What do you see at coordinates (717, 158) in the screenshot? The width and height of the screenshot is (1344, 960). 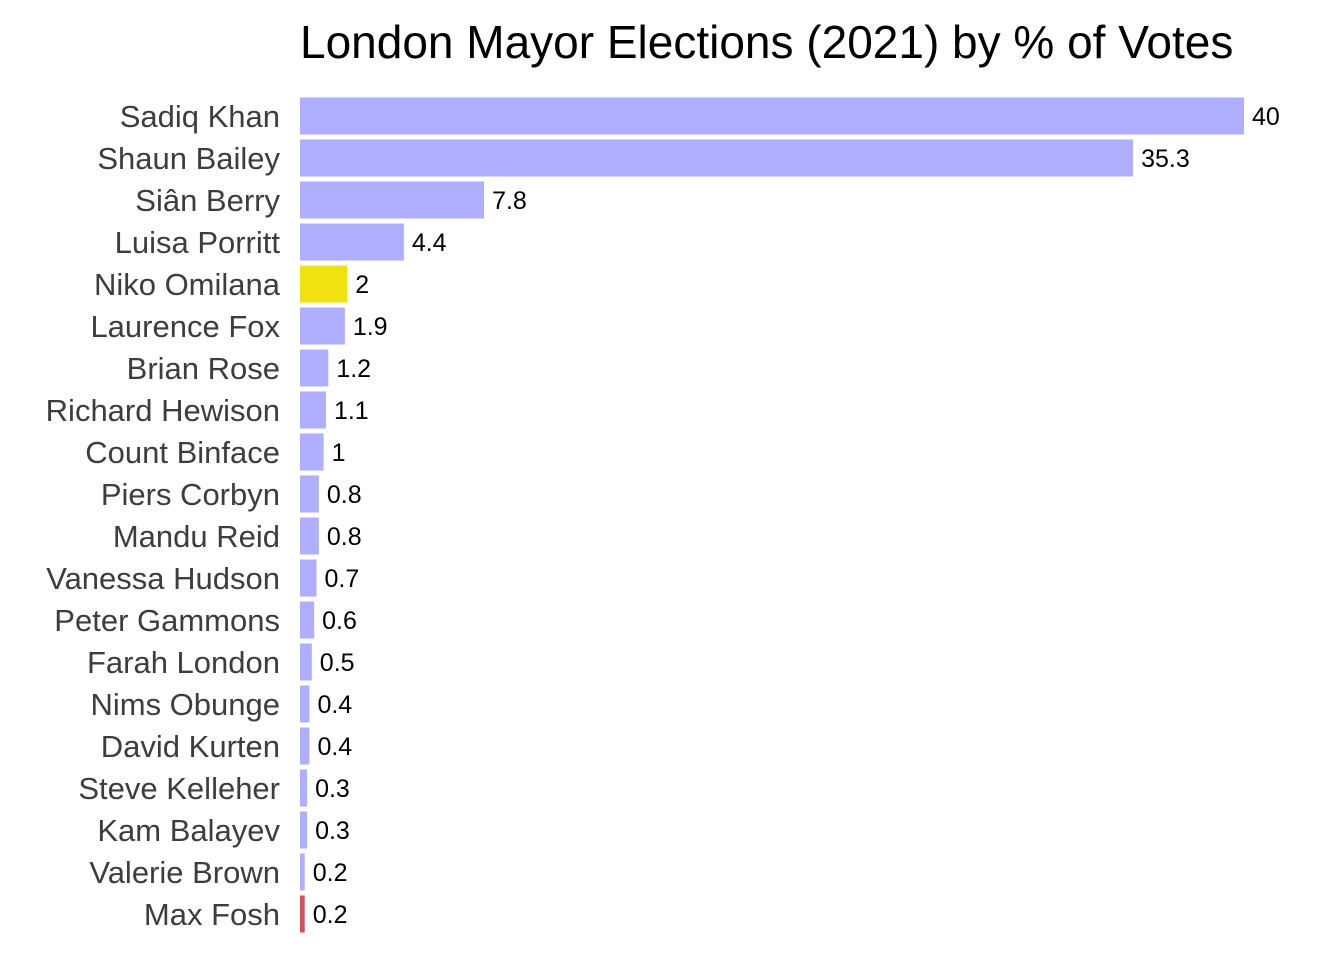 I see `bar-shaun-bailey` at bounding box center [717, 158].